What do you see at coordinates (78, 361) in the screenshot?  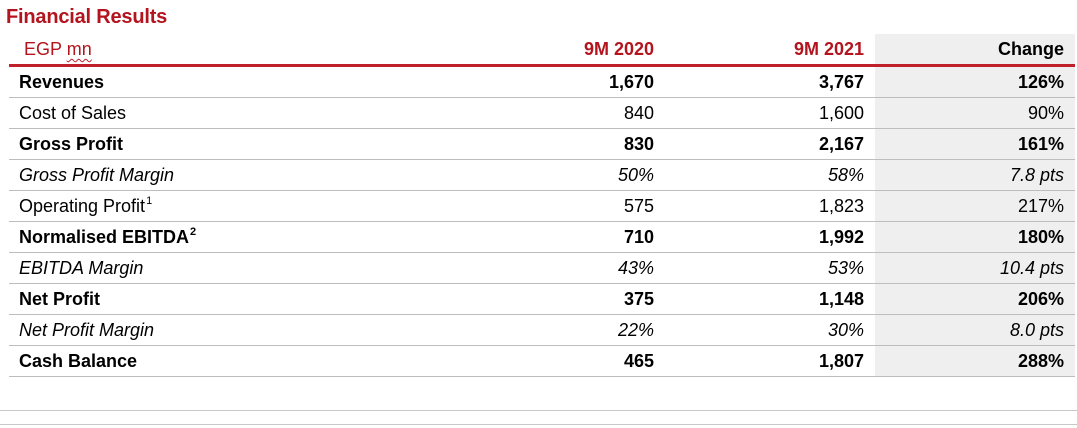 I see `row-label: Cash Balance` at bounding box center [78, 361].